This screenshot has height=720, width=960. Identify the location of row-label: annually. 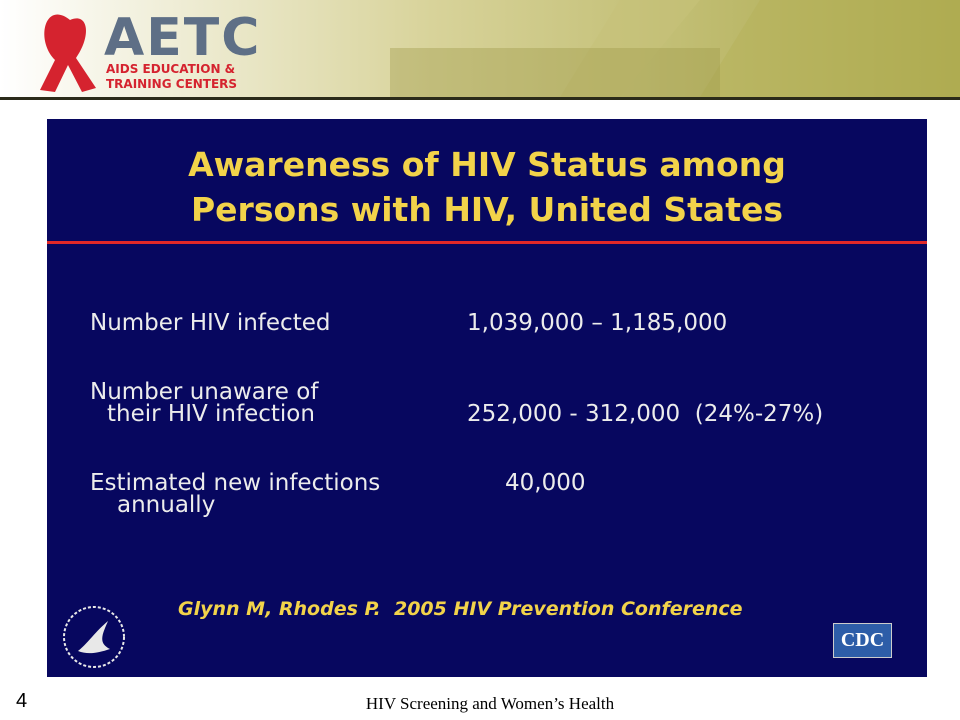
(166, 505).